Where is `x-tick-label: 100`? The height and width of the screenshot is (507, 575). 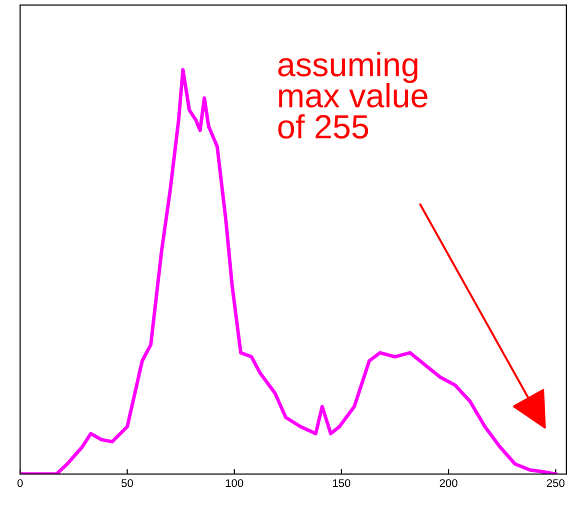 x-tick-label: 100 is located at coordinates (235, 483).